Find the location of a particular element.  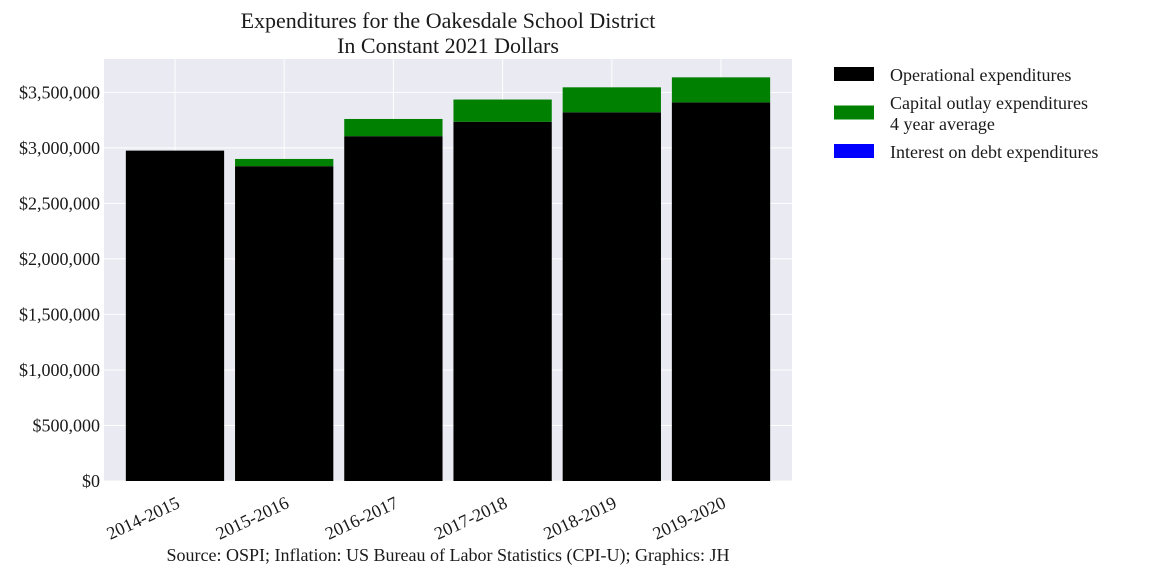

y-tick-label: $500,000 is located at coordinates (67, 425).